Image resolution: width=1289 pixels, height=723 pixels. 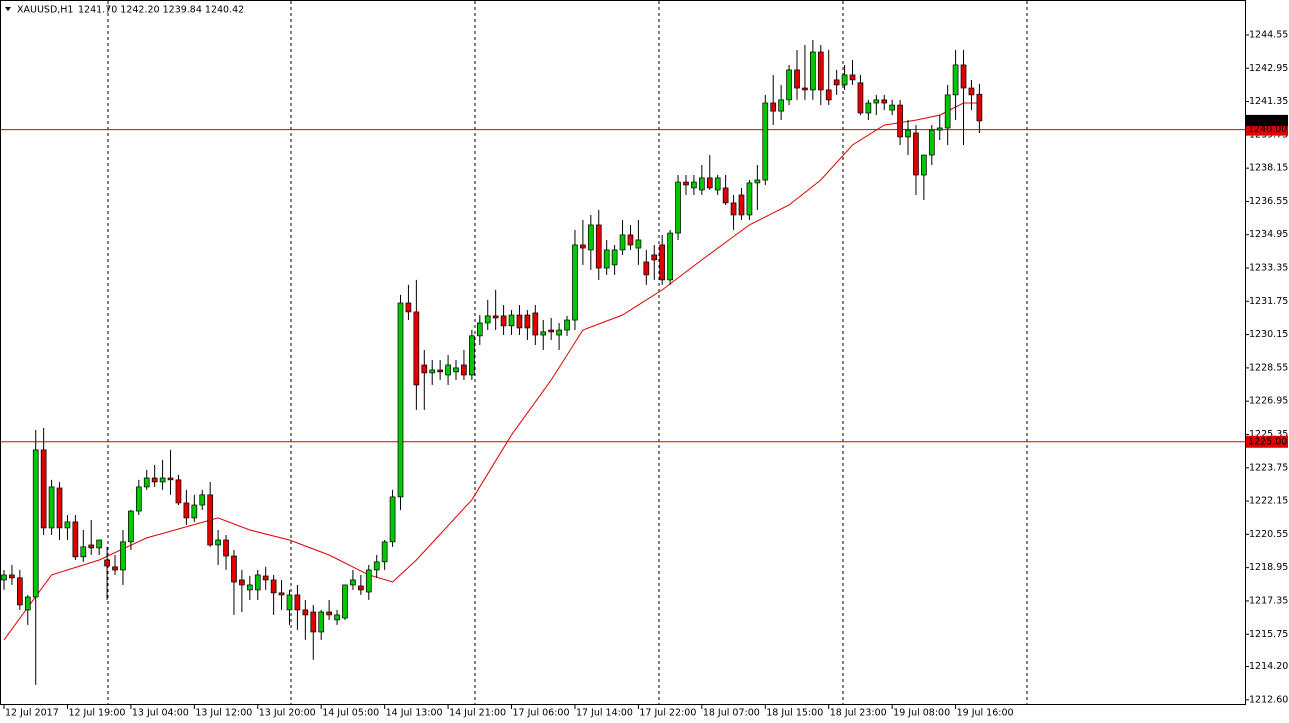 What do you see at coordinates (1268, 467) in the screenshot?
I see `y-tick-label: 1223.75` at bounding box center [1268, 467].